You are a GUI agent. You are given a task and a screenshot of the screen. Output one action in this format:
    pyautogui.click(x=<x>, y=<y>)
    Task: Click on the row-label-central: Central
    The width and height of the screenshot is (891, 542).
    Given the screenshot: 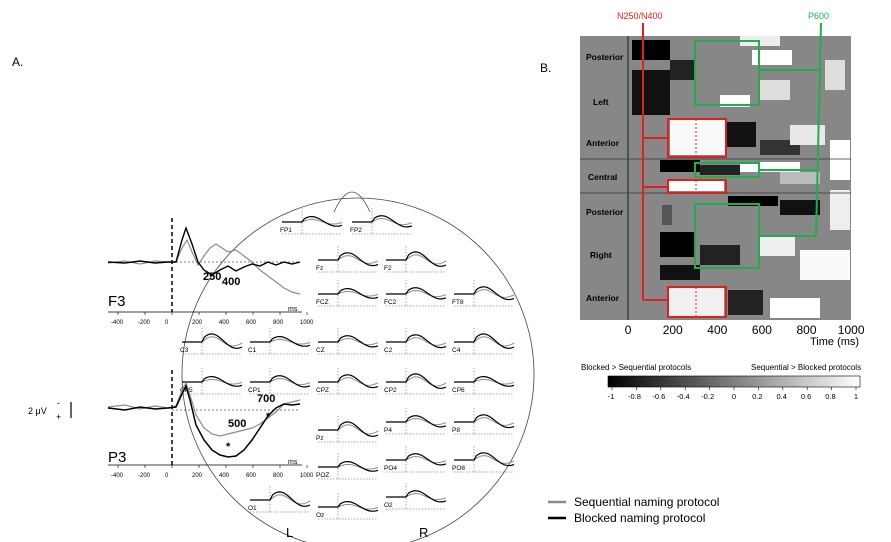 What is the action you would take?
    pyautogui.click(x=602, y=177)
    